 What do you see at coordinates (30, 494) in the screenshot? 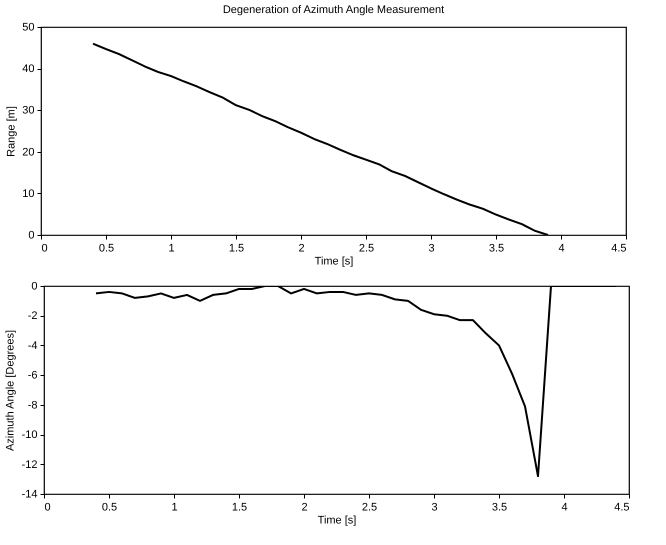
I see `y-tick-label: -14` at bounding box center [30, 494].